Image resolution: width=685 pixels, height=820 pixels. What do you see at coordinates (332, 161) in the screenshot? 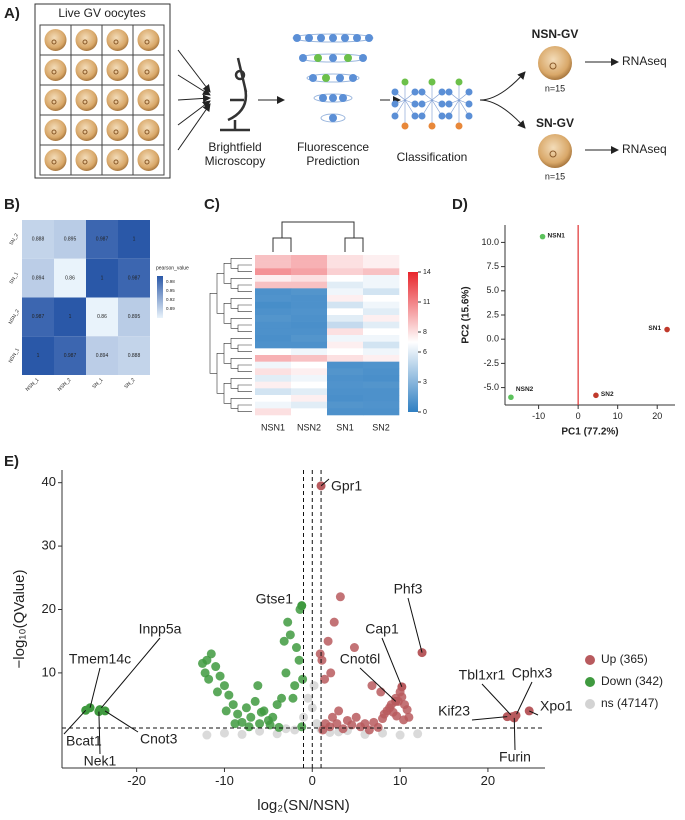
I see `step-label: Prediction` at bounding box center [332, 161].